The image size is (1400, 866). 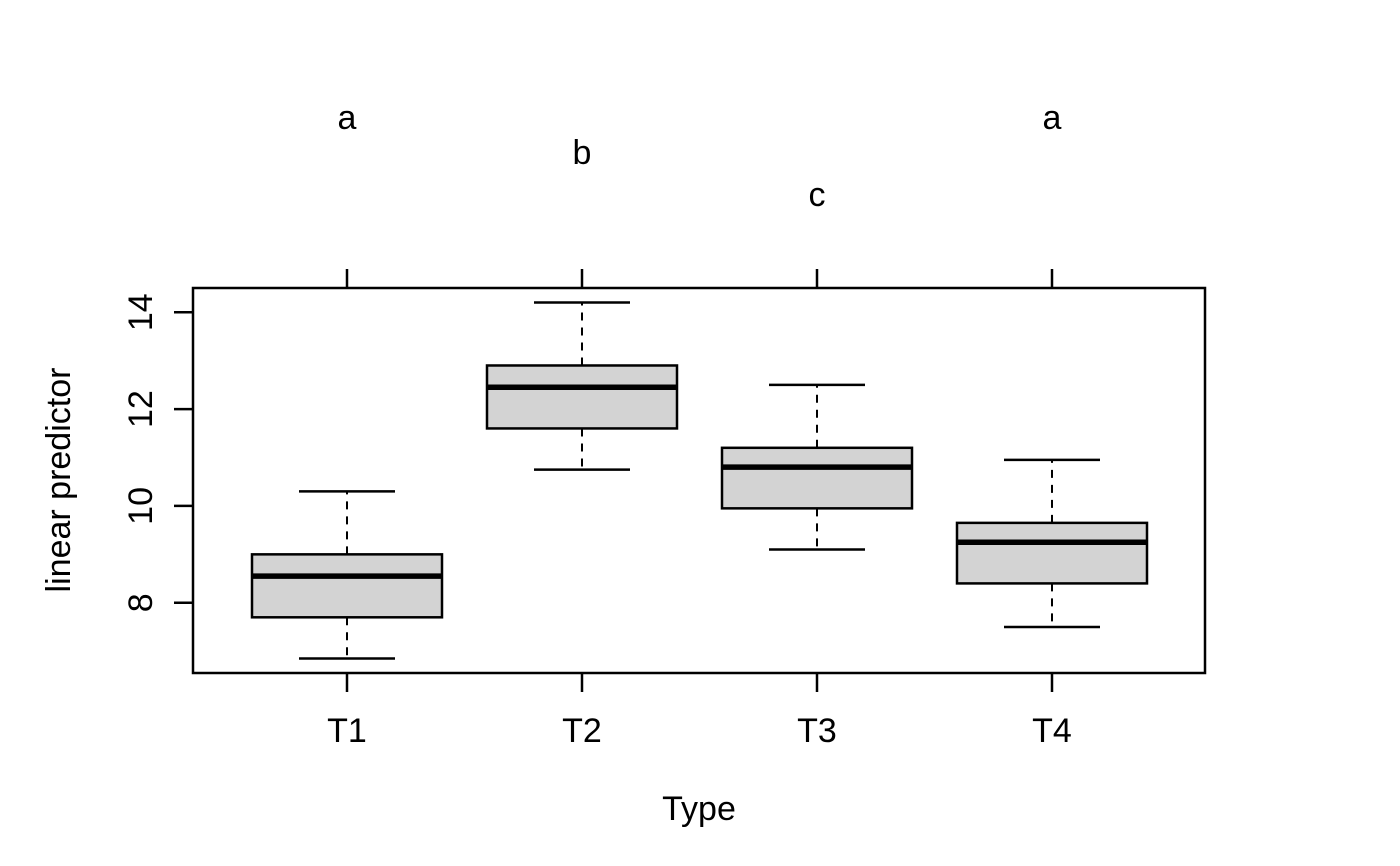 I want to click on box-T1, so click(x=347, y=586).